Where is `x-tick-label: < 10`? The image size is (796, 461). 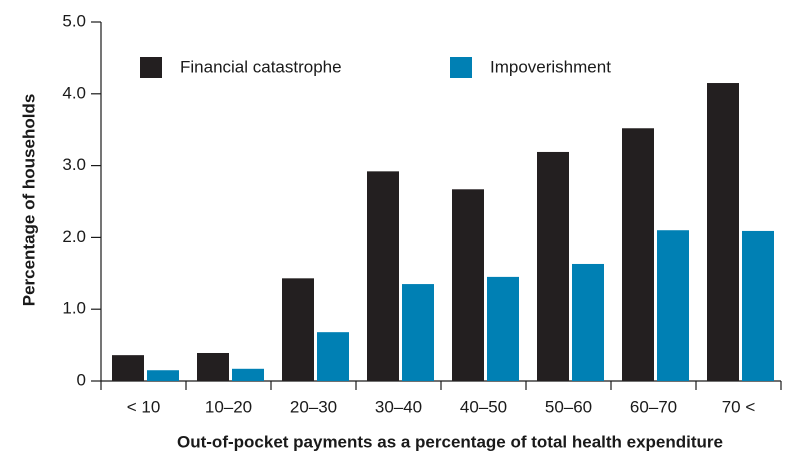
x-tick-label: < 10 is located at coordinates (144, 406).